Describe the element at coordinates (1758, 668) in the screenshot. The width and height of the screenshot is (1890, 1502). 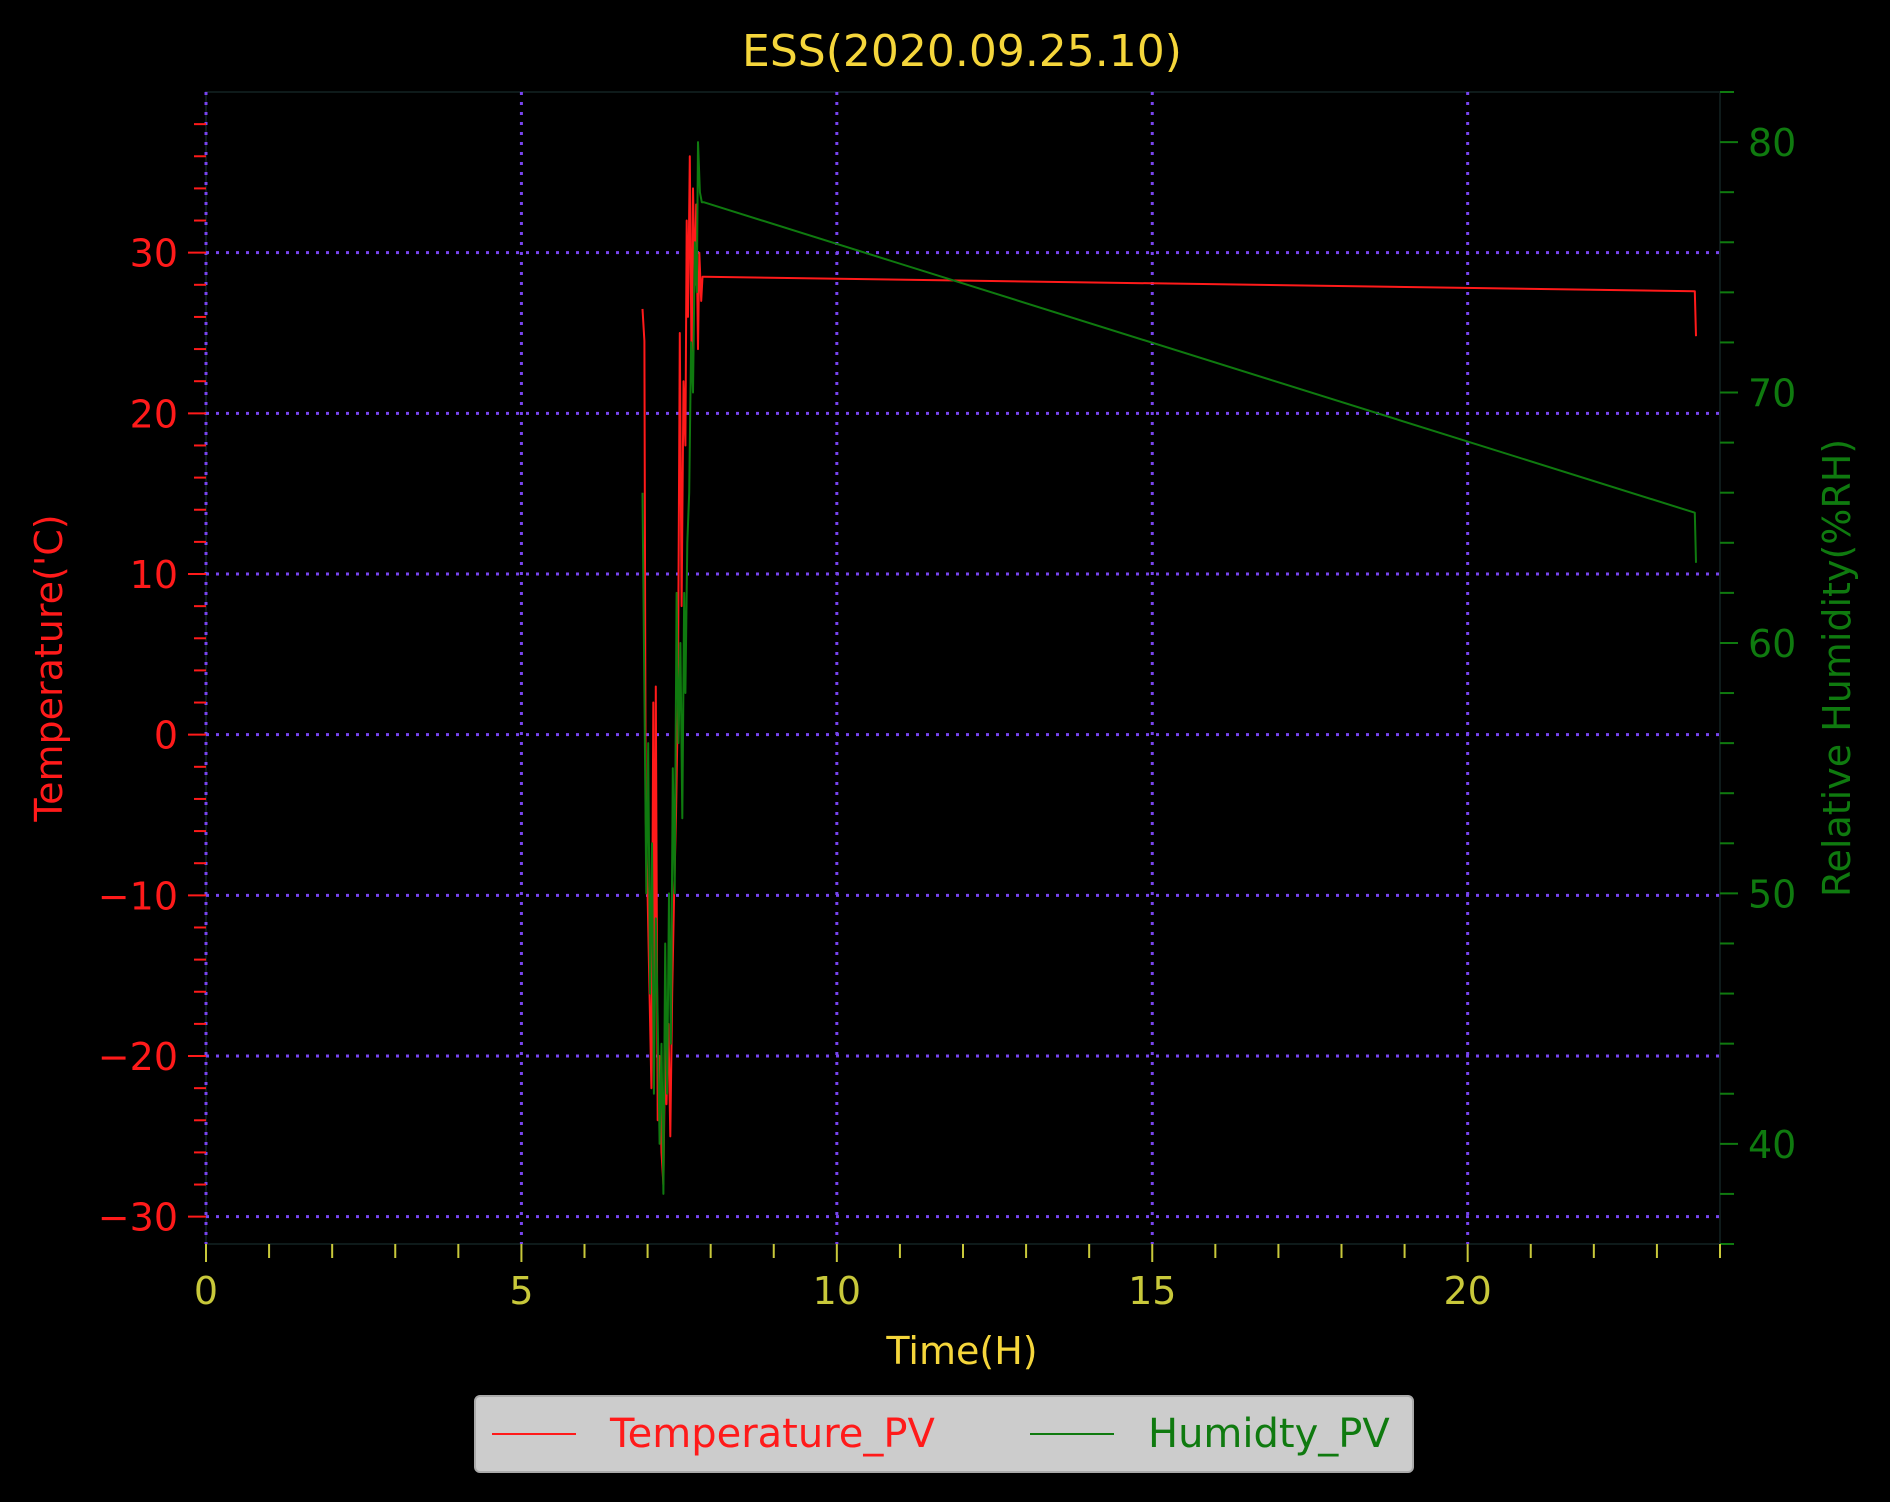
I see `right-axis: 40 50 60 70 80` at that location.